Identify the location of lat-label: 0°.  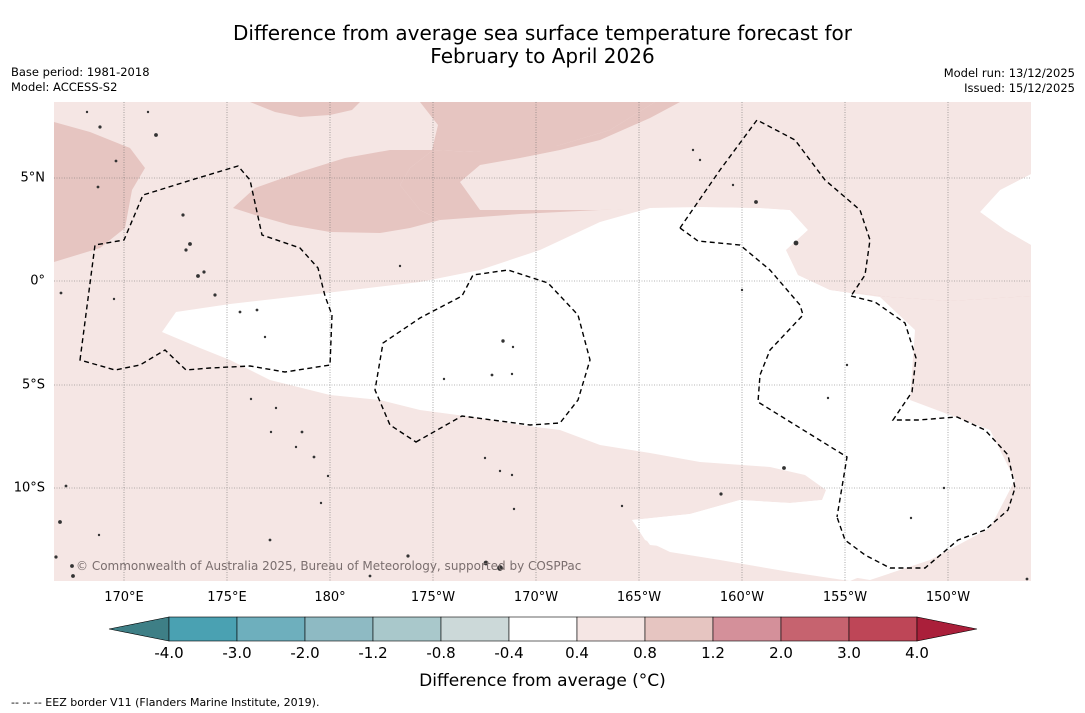
(37, 281).